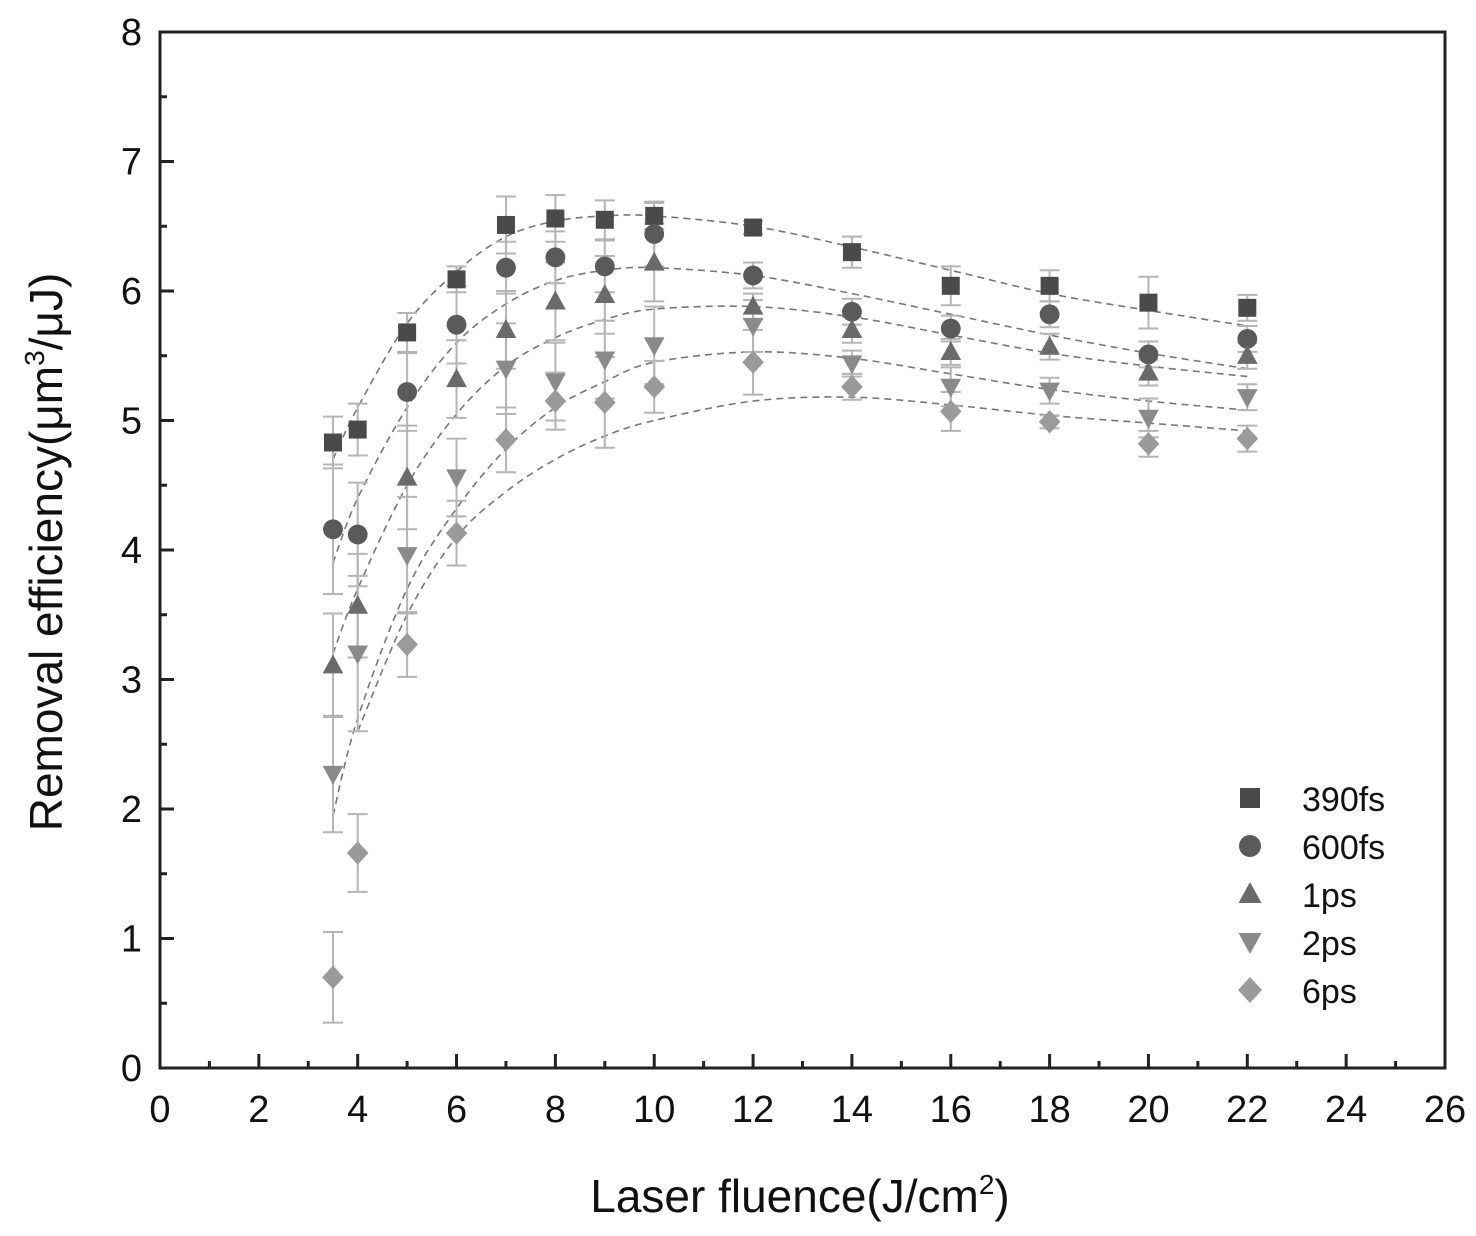 The height and width of the screenshot is (1236, 1476). I want to click on x-axis-label: Laser fluence(J/cm2), so click(800, 1195).